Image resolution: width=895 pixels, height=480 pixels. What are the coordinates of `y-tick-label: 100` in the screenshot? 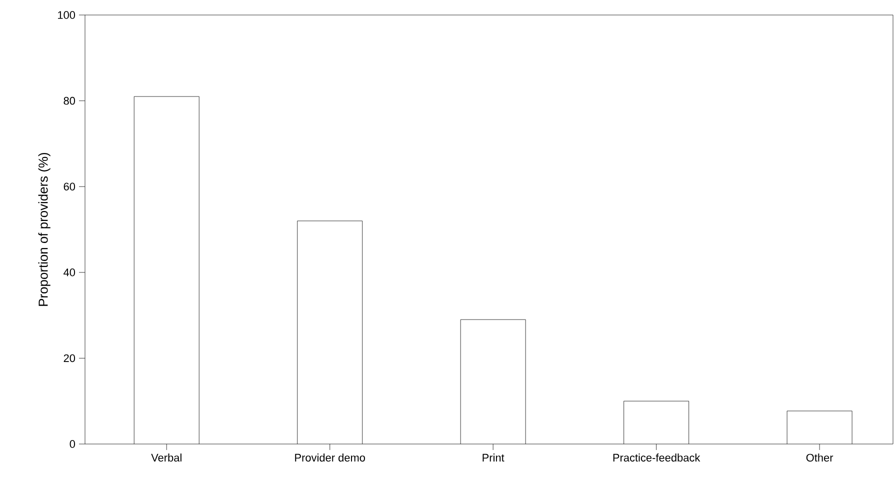 It's located at (67, 15).